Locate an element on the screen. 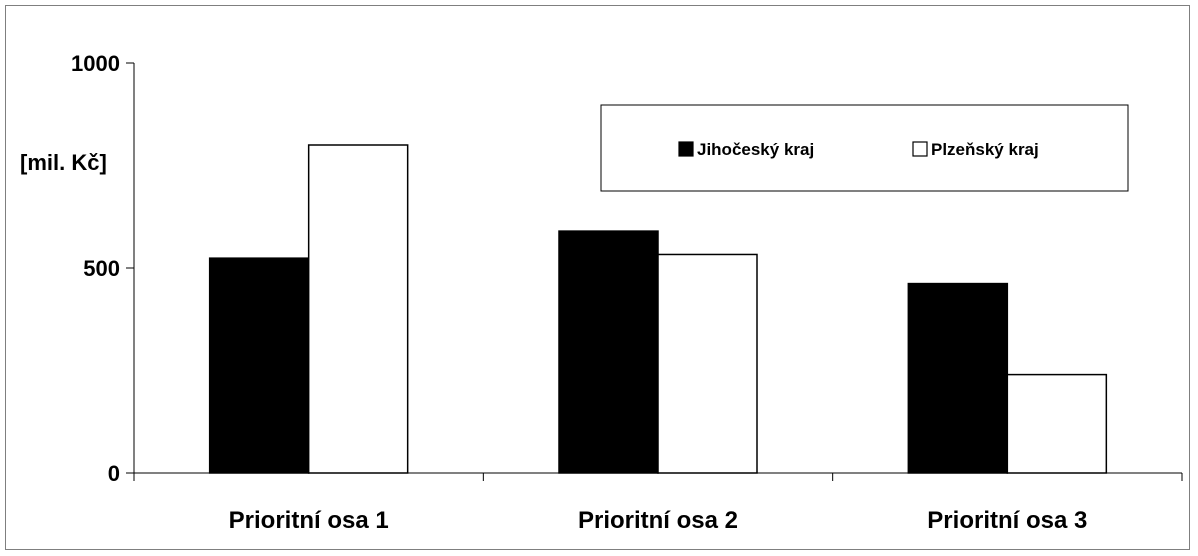 This screenshot has height=556, width=1198. y-tick-label: 0 is located at coordinates (114, 473).